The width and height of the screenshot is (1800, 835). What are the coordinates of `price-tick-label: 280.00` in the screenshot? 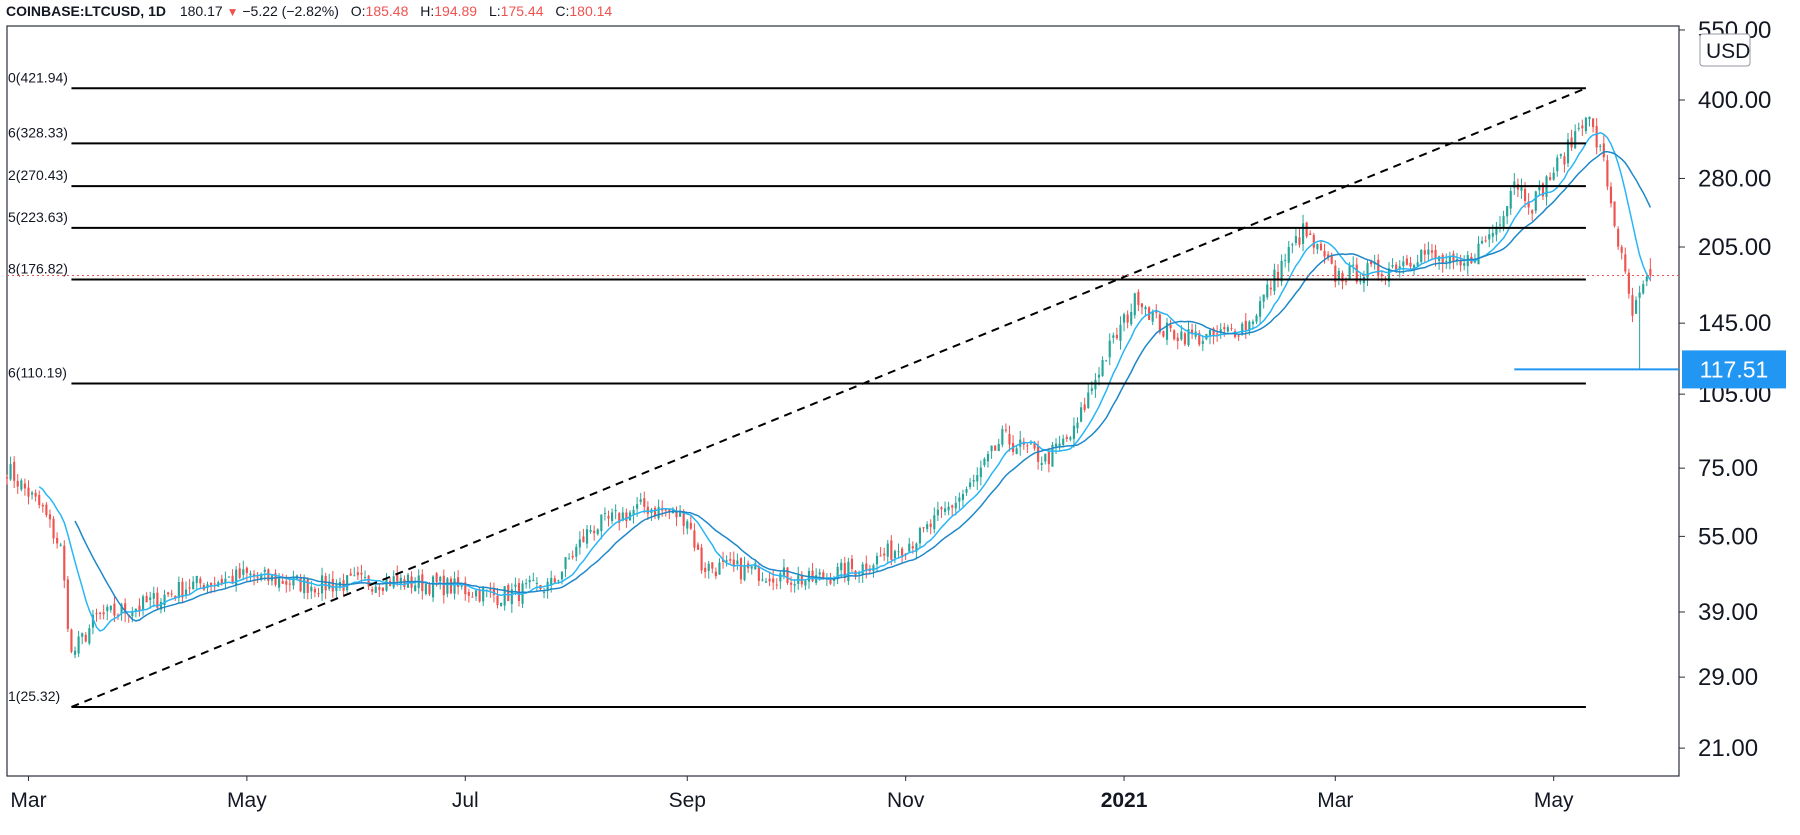 It's located at (1734, 178).